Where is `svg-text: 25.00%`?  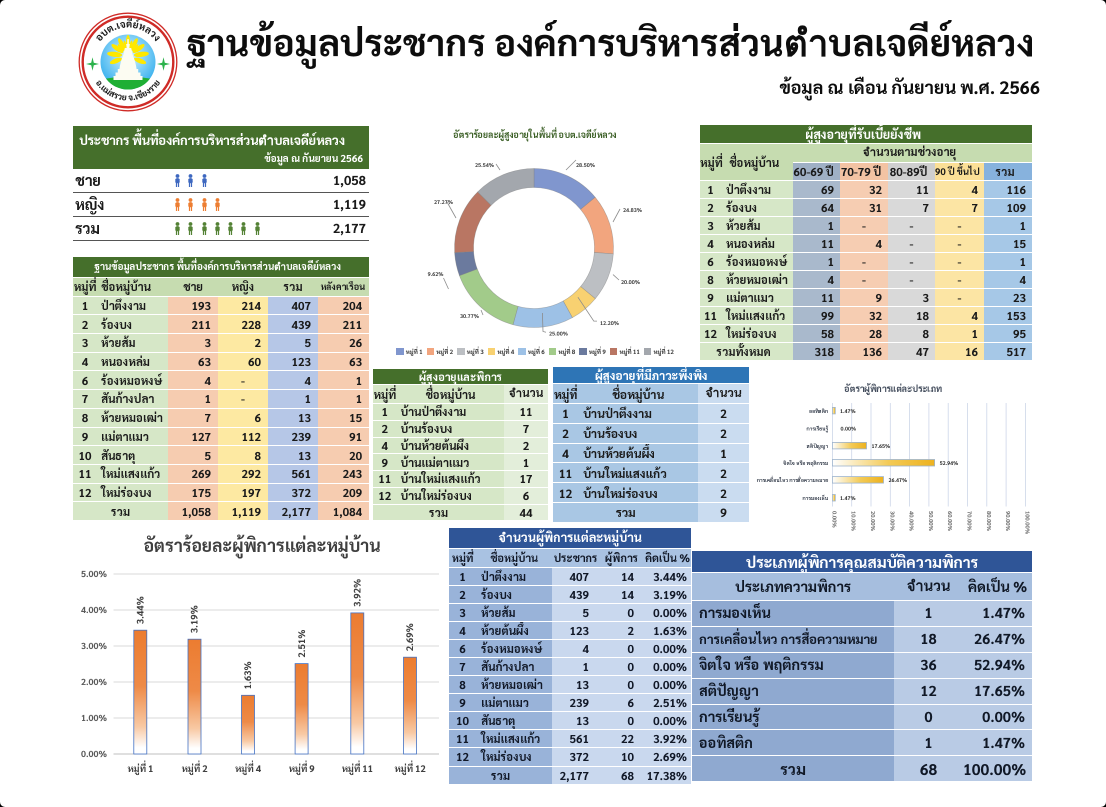
svg-text: 25.00% is located at coordinates (558, 334).